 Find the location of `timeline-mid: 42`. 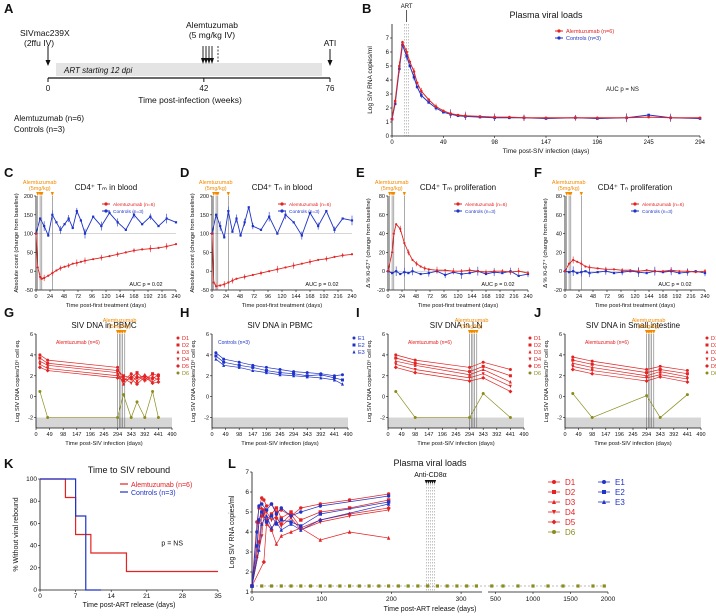

timeline-mid: 42 is located at coordinates (203, 88).